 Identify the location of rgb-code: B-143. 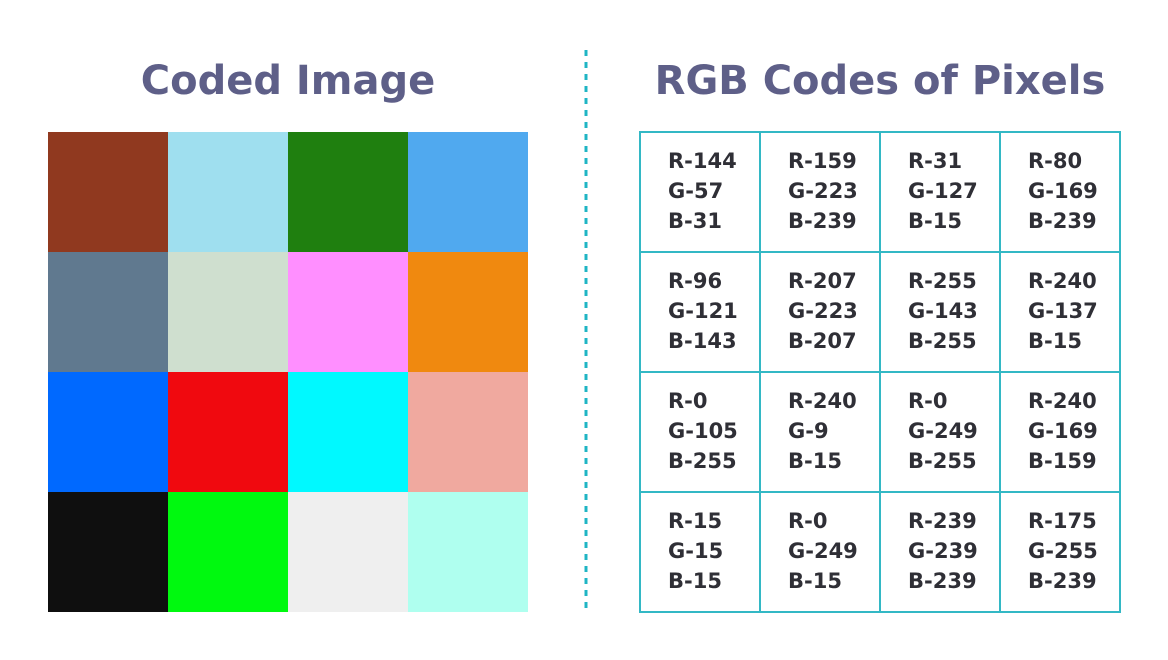
(702, 341).